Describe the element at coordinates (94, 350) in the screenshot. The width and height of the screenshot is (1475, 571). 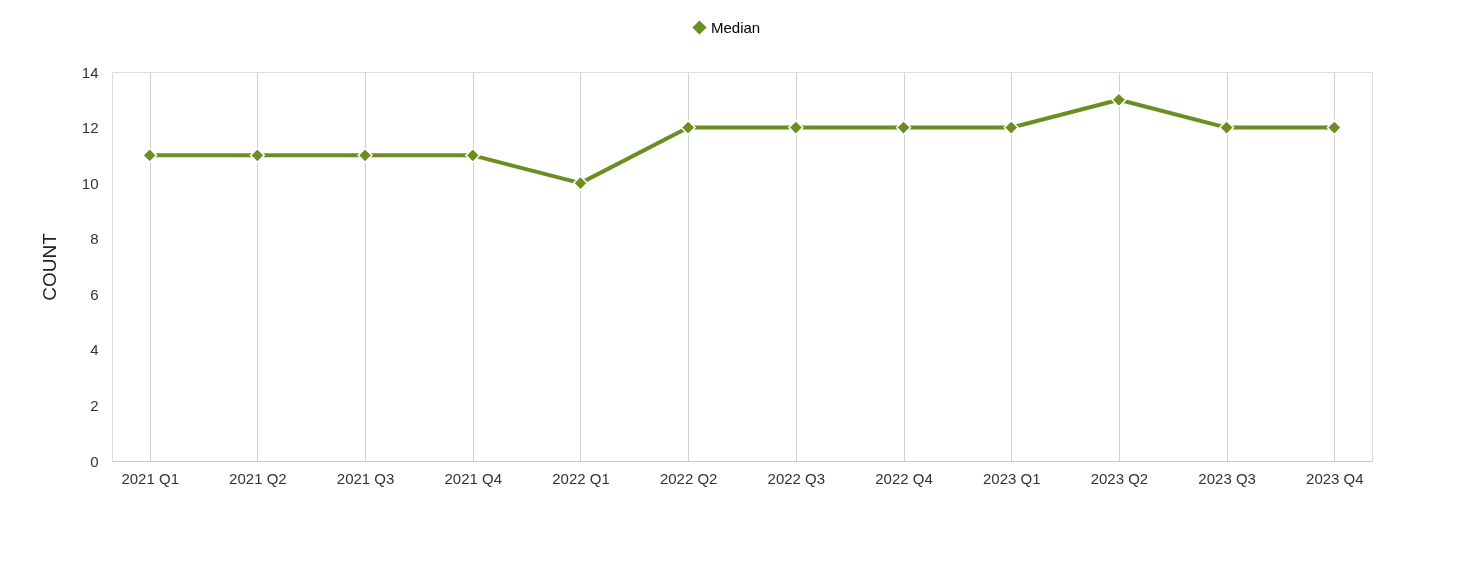
I see `y-tick-label: 4` at that location.